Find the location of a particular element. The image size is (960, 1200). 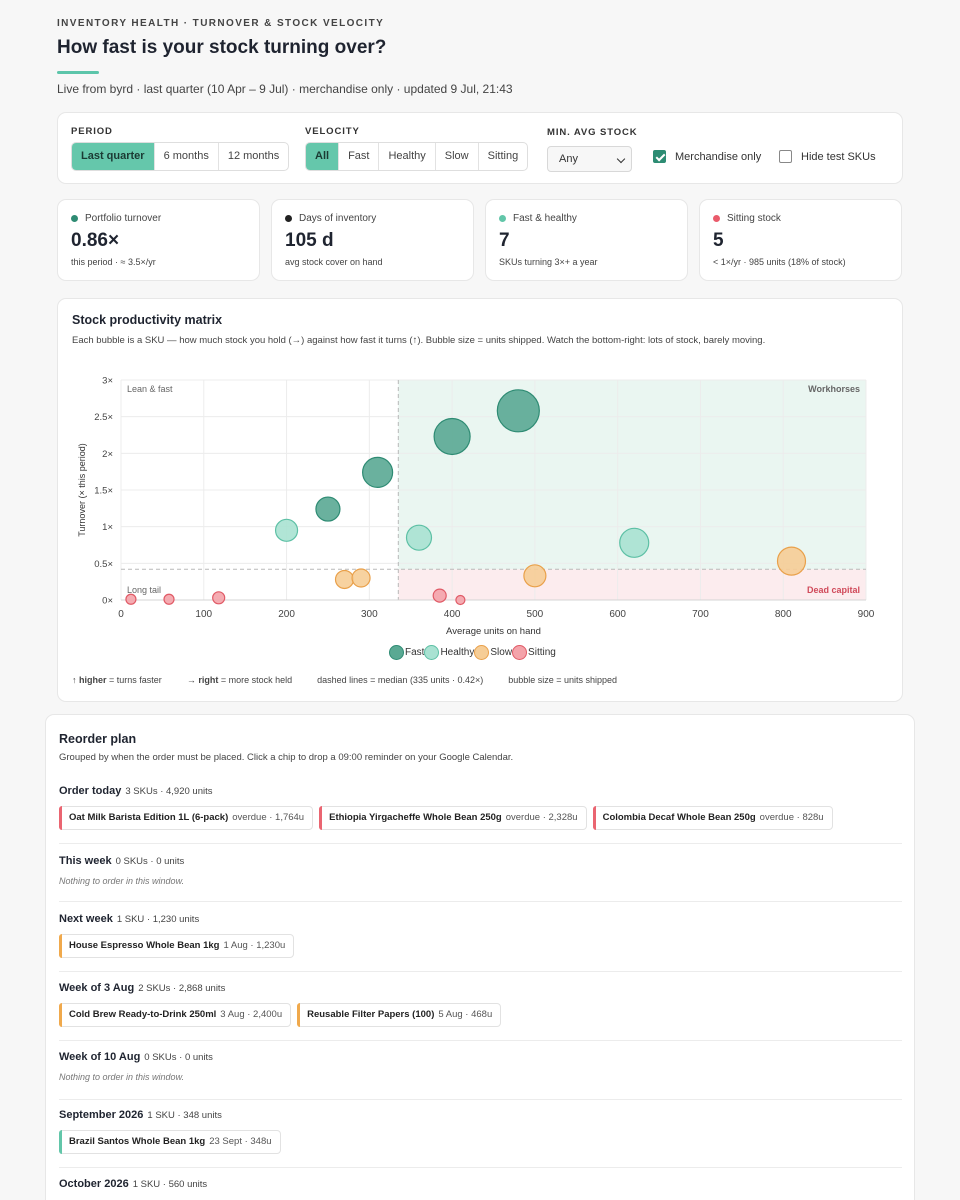

min-stock-select: Any is located at coordinates (589, 159).